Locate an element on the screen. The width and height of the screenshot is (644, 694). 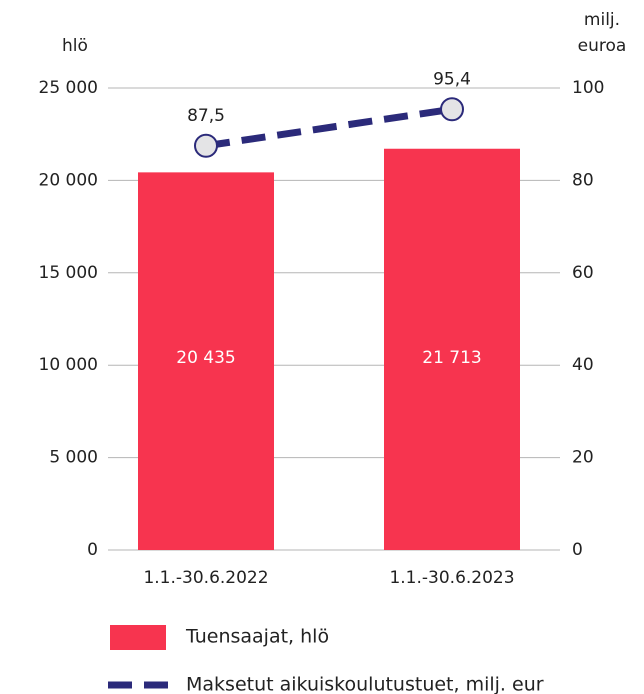
y-tick-label: 25 000 is located at coordinates (68, 88).